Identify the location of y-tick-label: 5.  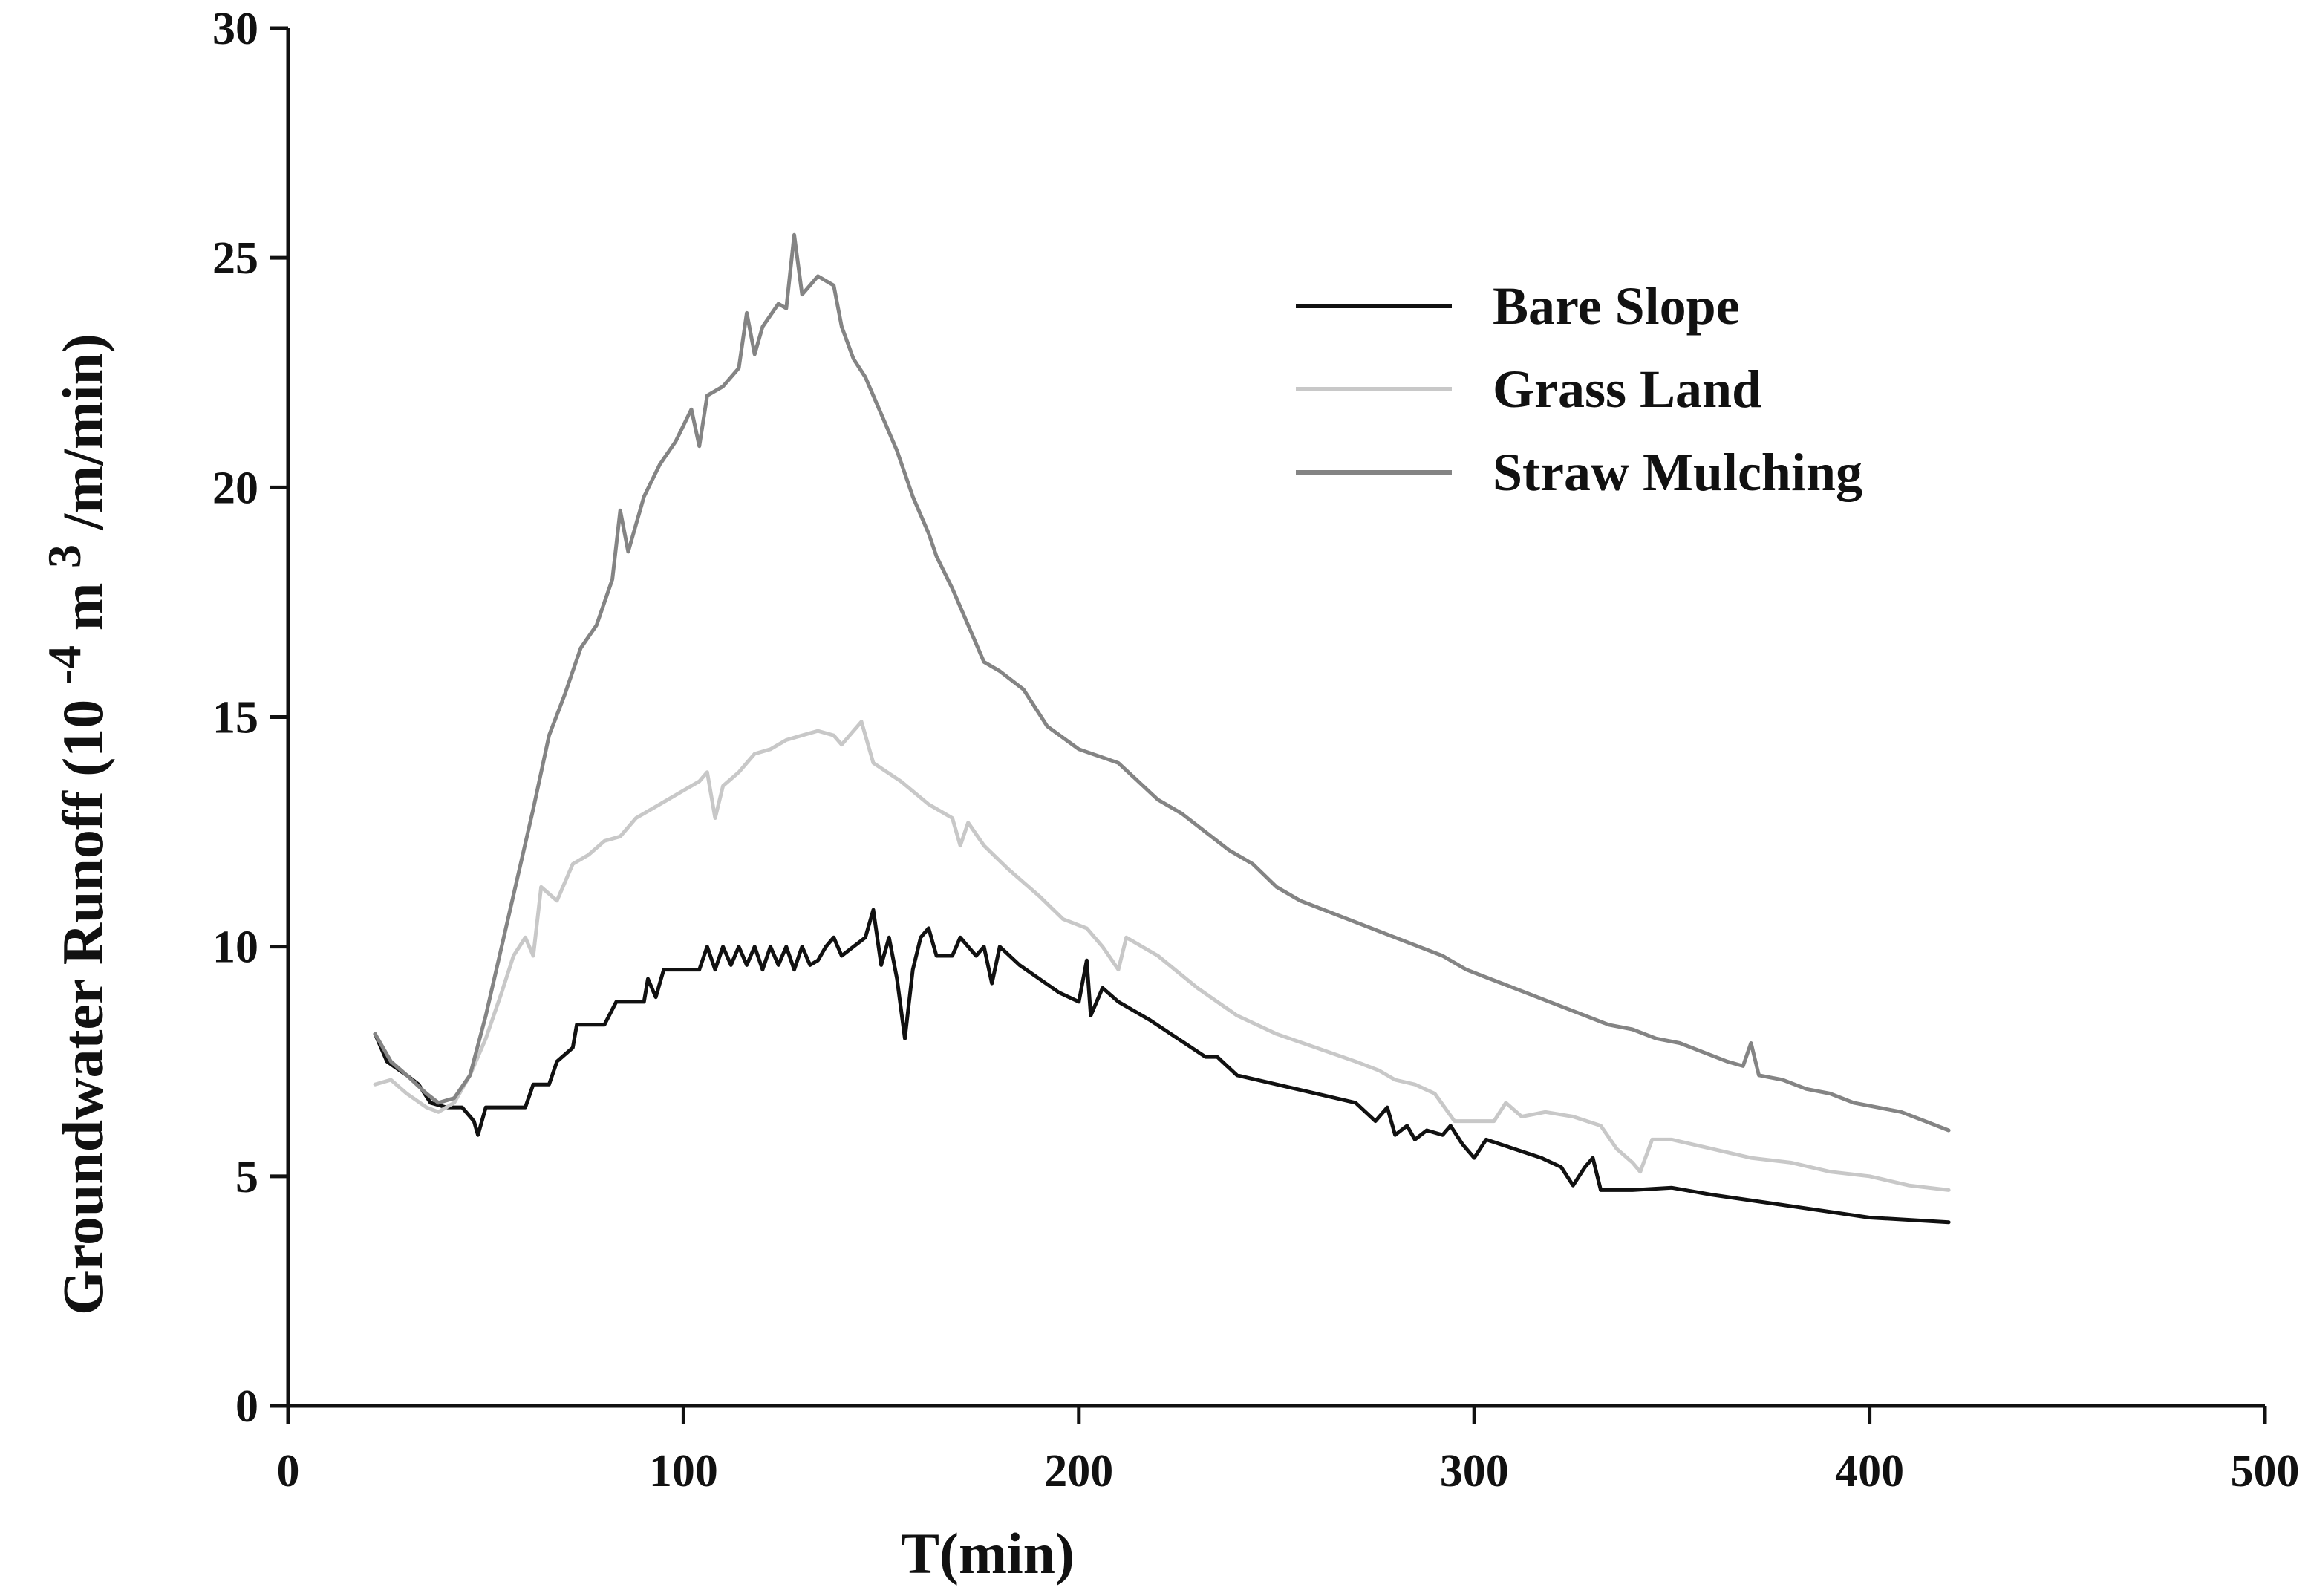
(246, 1177).